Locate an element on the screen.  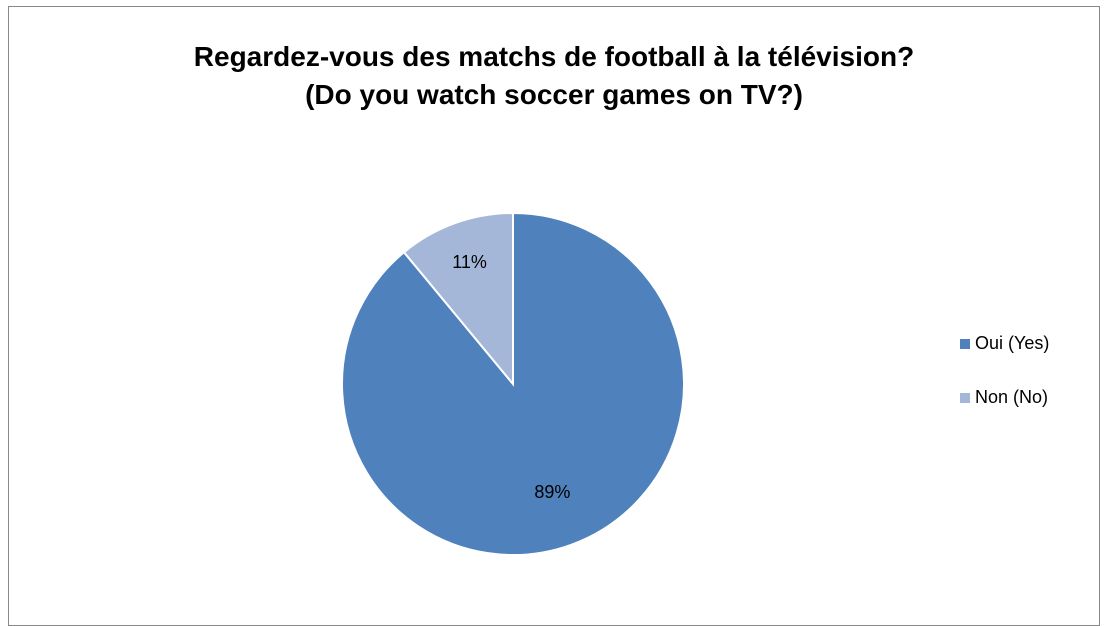
legend-swatch-yes is located at coordinates (965, 343).